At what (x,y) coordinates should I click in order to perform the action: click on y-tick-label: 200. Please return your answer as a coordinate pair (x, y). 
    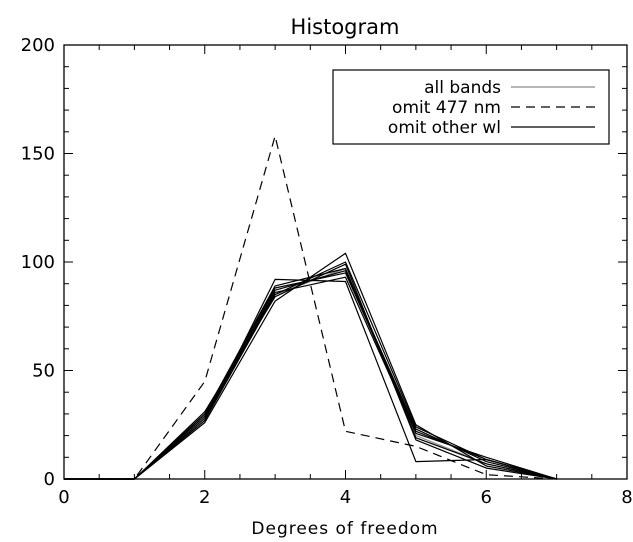
    Looking at the image, I should click on (38, 45).